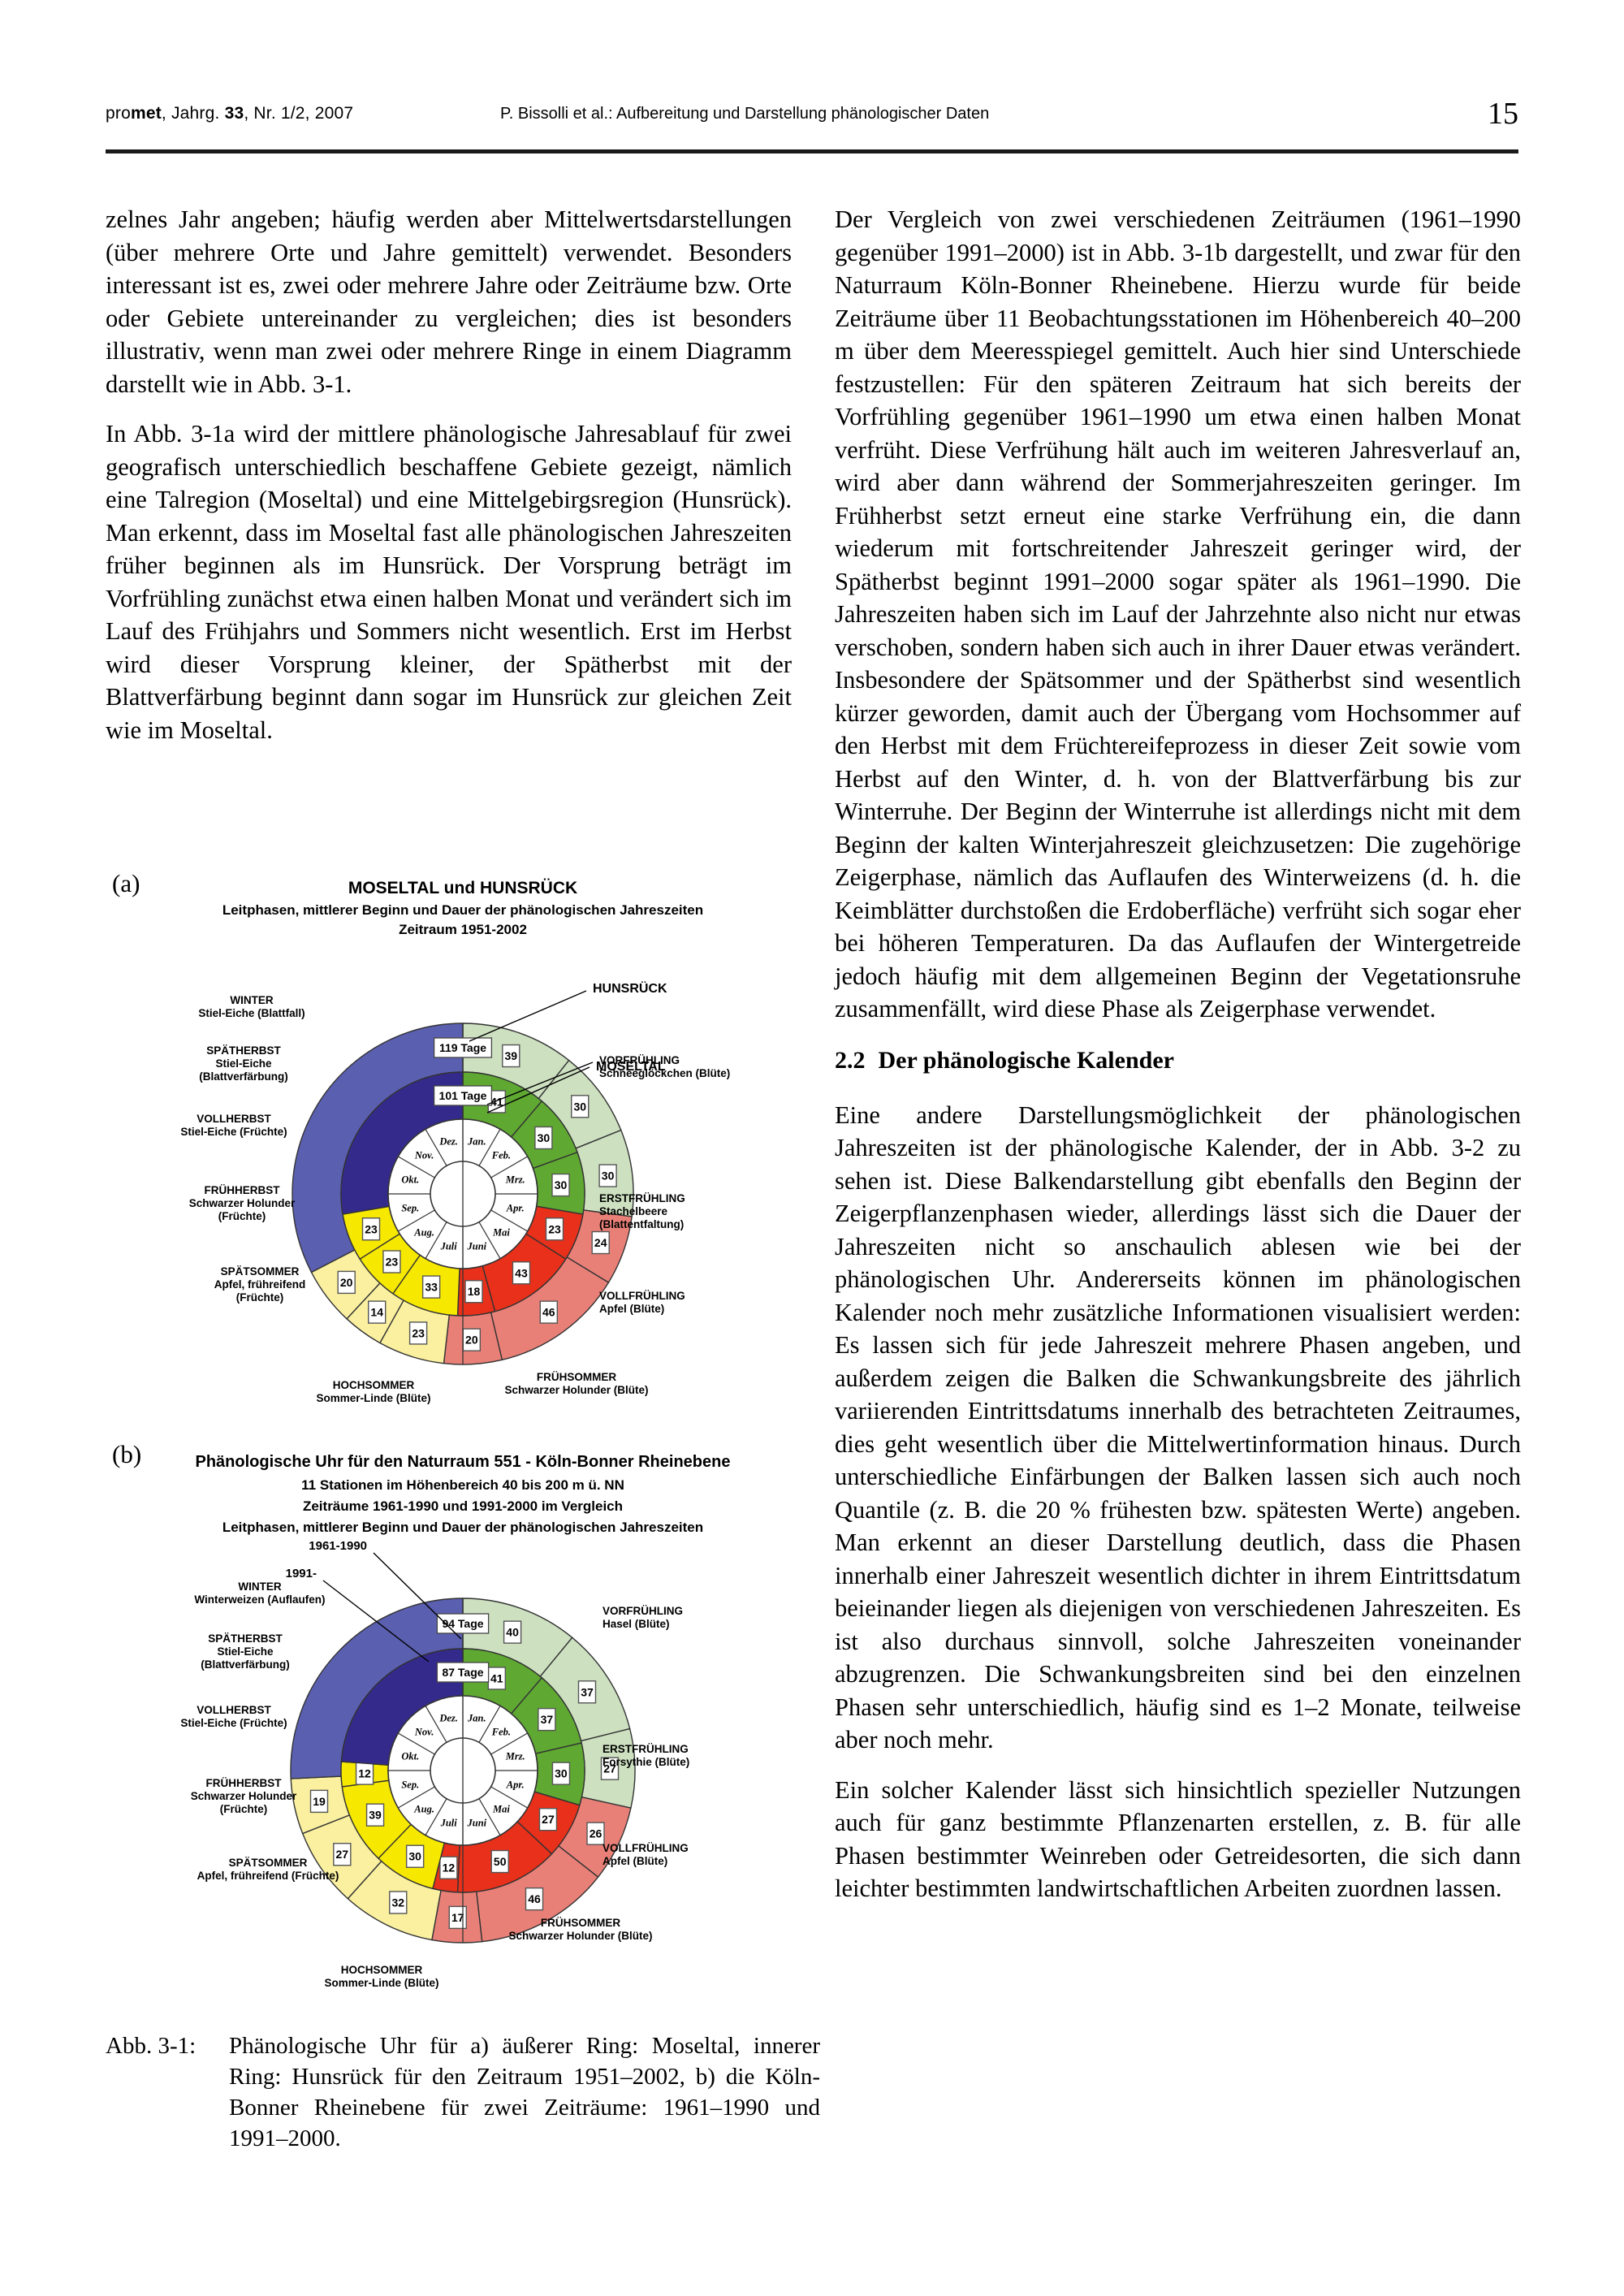 The image size is (1624, 2296). Describe the element at coordinates (462, 1047) in the screenshot. I see `svg-text: 119 Tage` at that location.